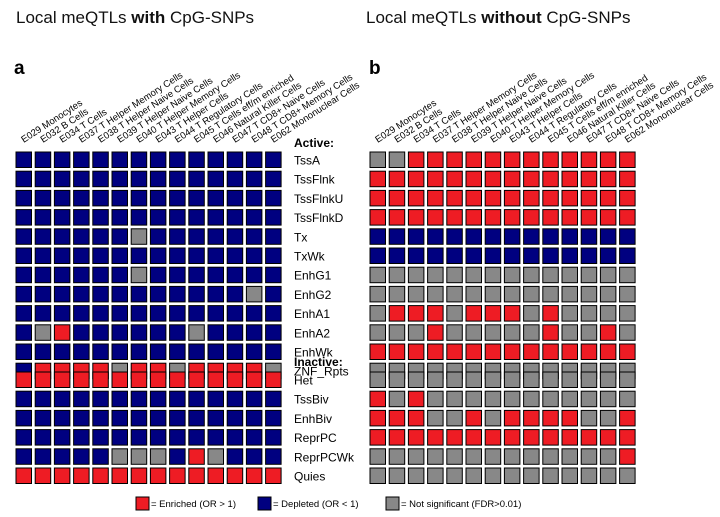  I want to click on row-label-tx: Tx, so click(300, 237).